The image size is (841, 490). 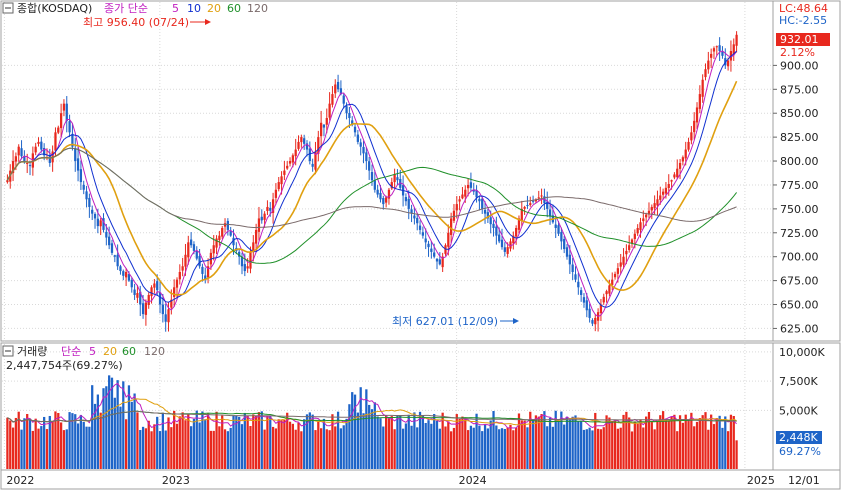 What do you see at coordinates (64, 365) in the screenshot?
I see `volume-current-text: 2,447,754주(69.27%)` at bounding box center [64, 365].